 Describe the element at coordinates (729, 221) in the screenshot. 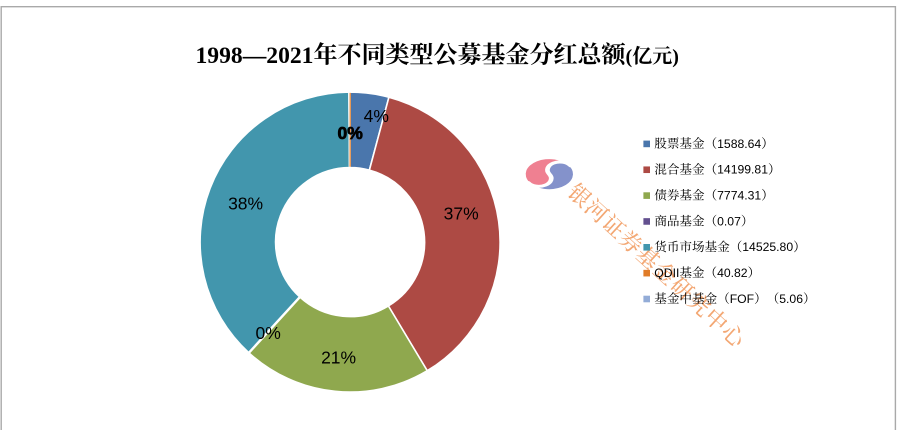

I see `svg-text: 0.07` at that location.